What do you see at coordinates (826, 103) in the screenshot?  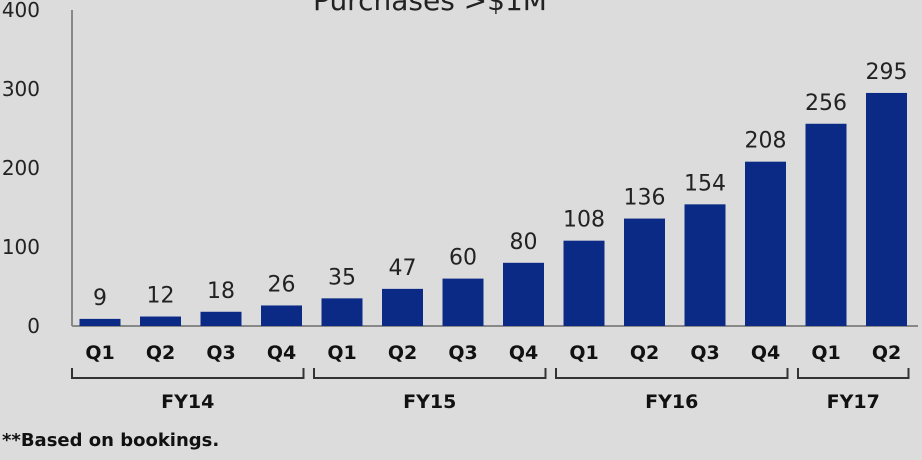 I see `data-label: 256` at bounding box center [826, 103].